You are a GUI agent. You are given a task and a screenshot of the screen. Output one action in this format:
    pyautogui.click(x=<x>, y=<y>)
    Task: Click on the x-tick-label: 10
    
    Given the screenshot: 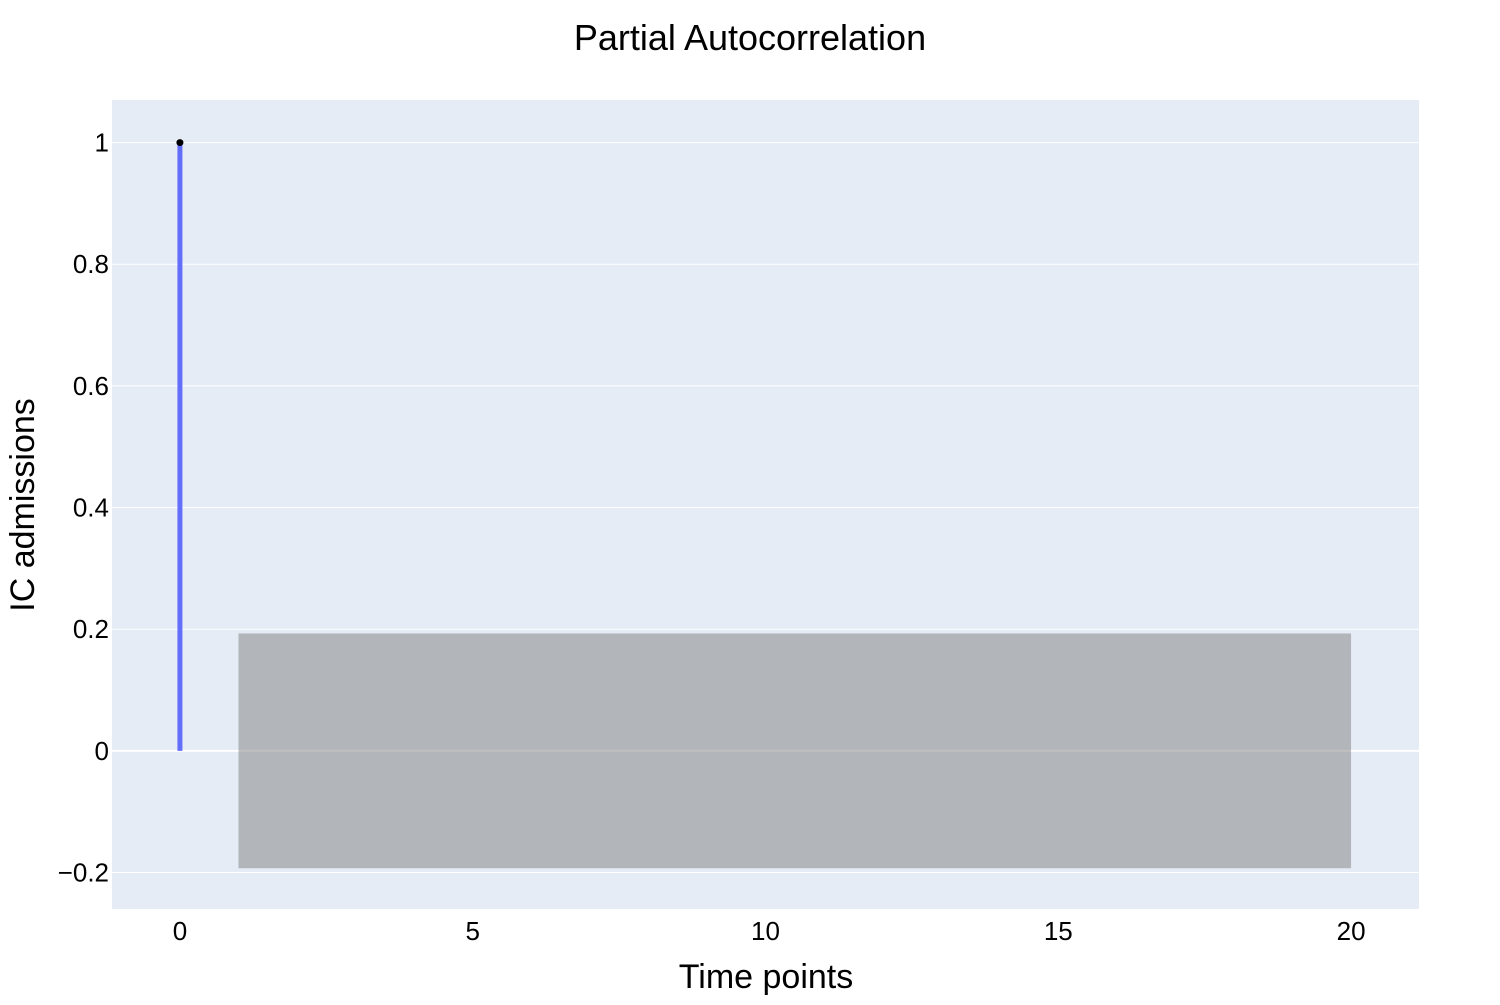 What is the action you would take?
    pyautogui.click(x=765, y=931)
    